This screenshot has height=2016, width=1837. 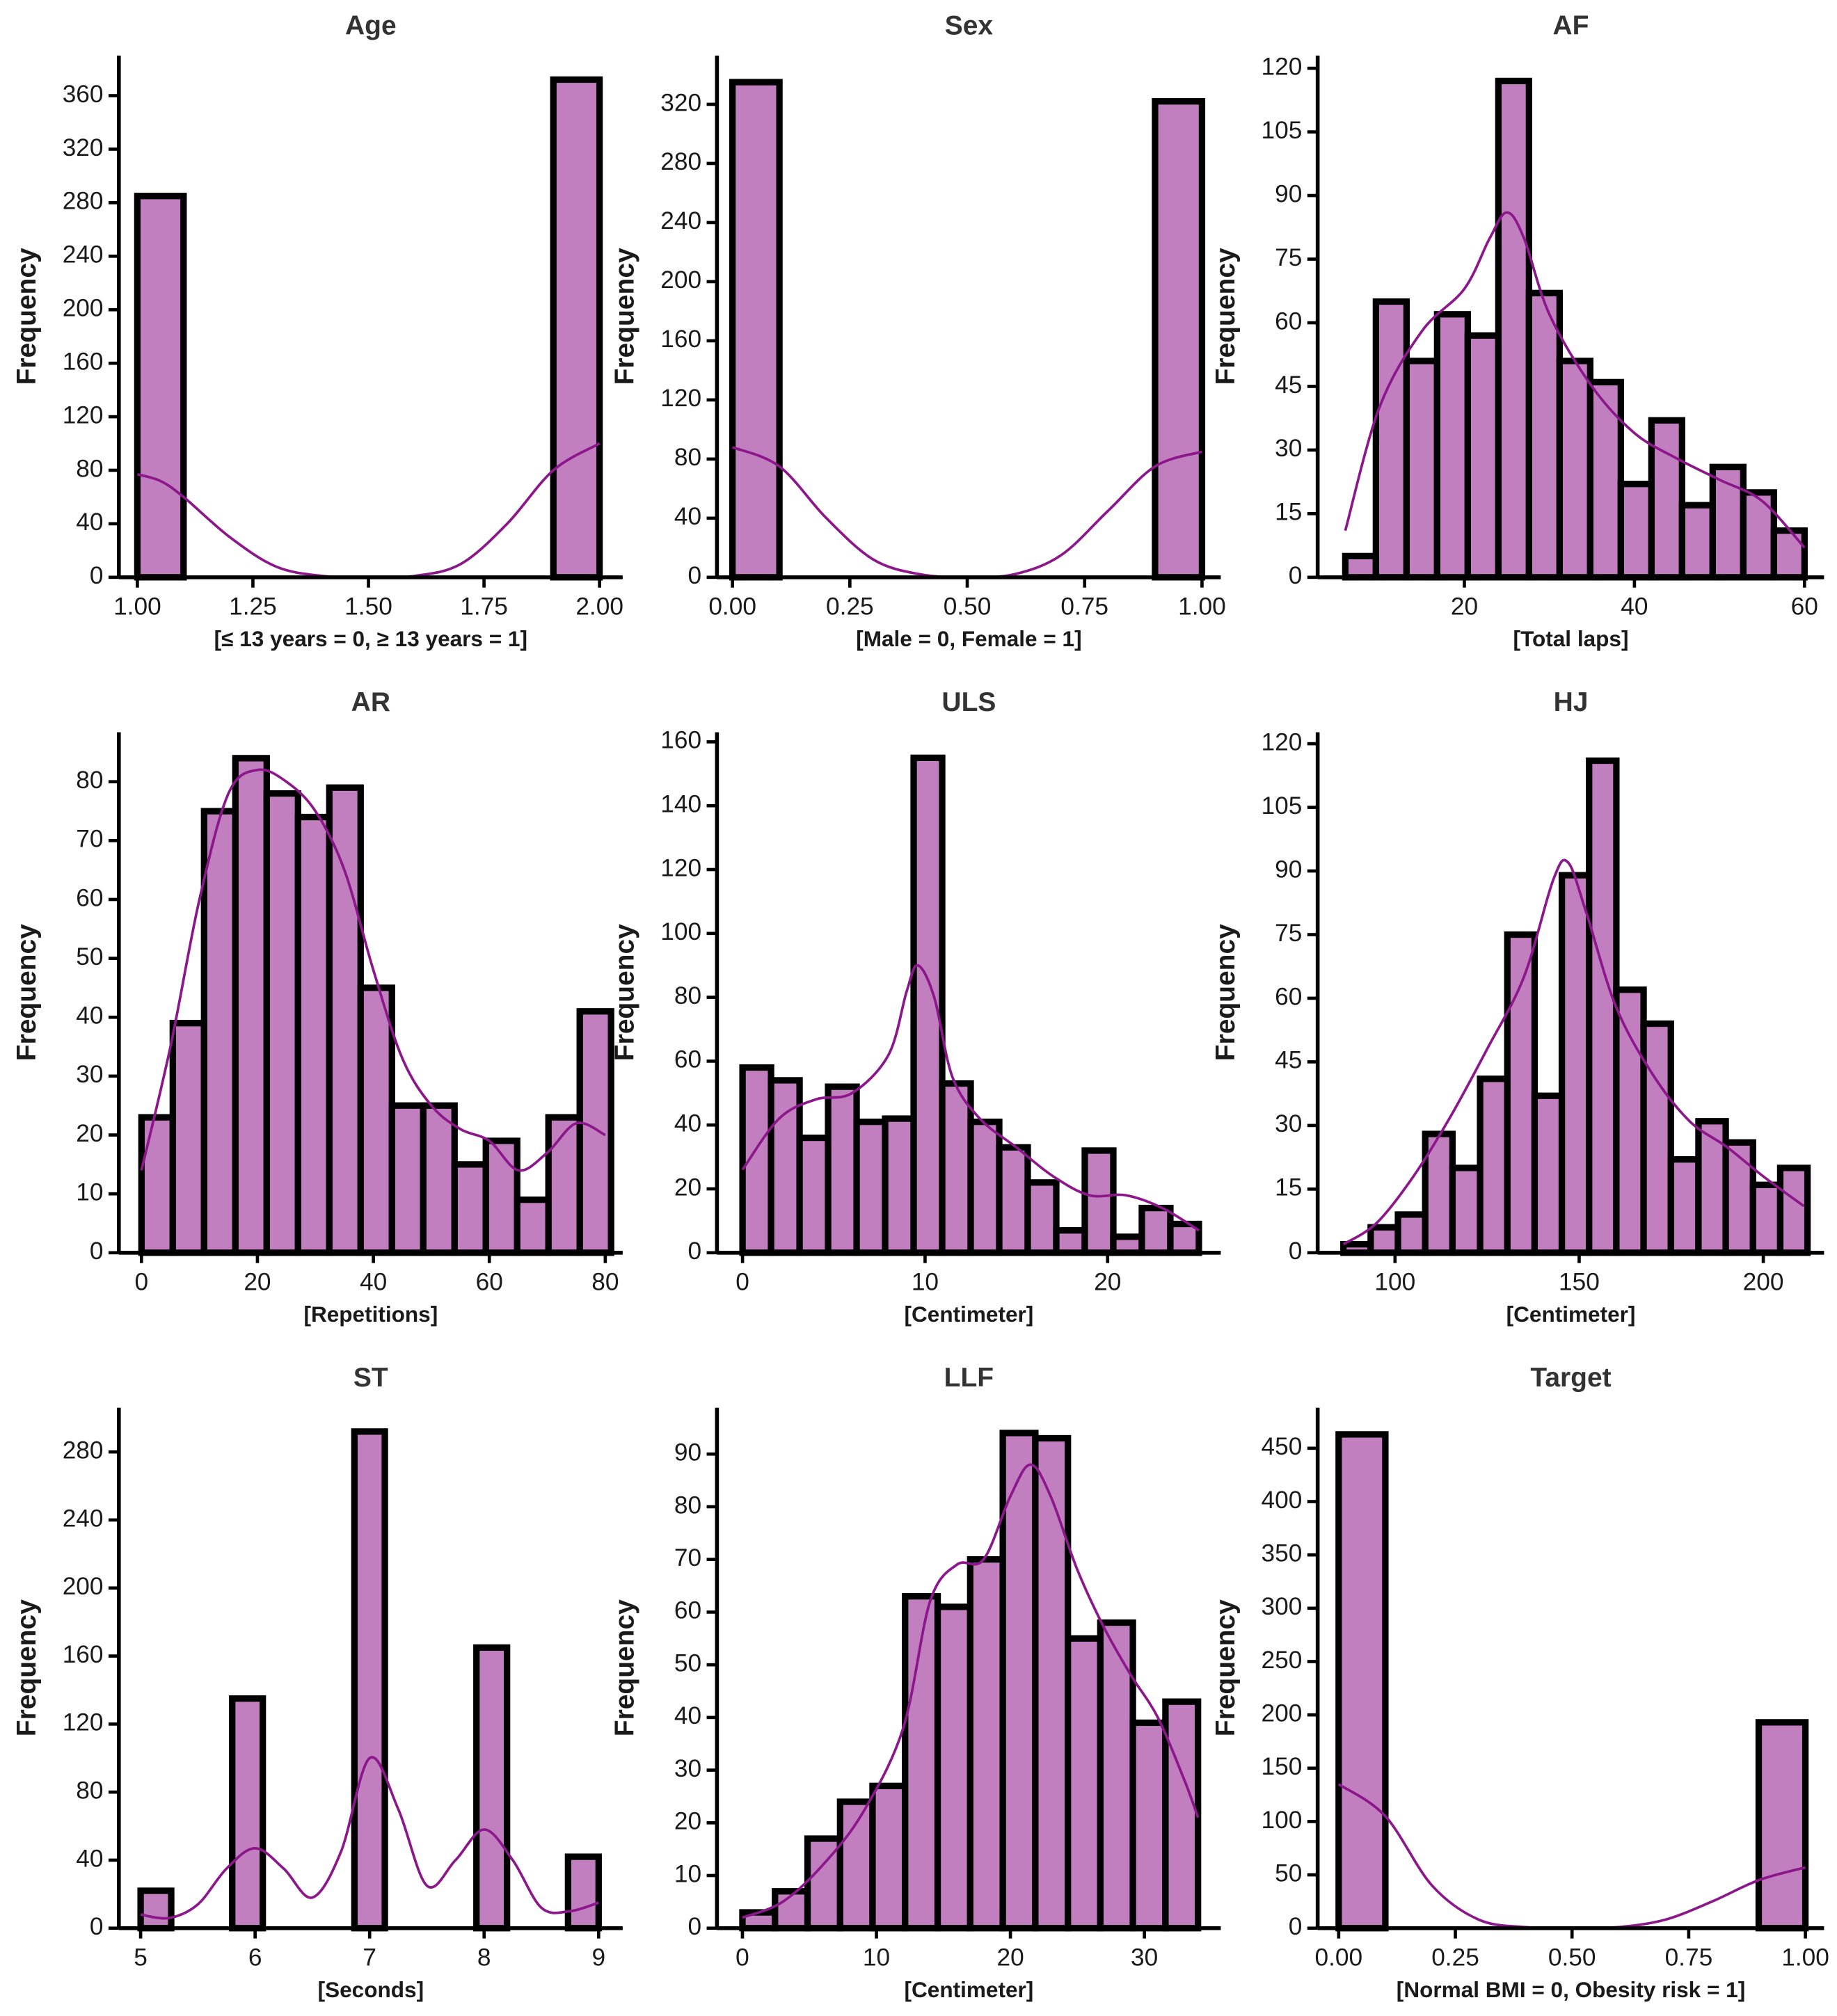 I want to click on x-axis-label: [Male = 0, Female = 1], so click(x=968, y=638).